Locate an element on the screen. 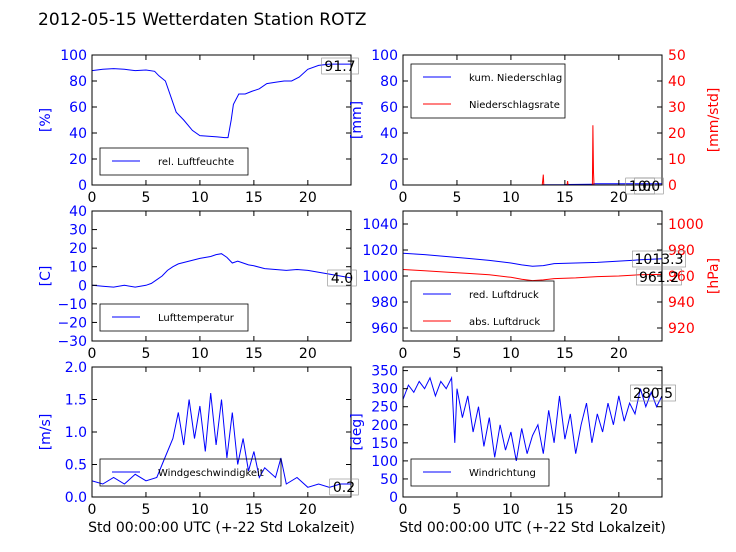 Image resolution: width=736 pixels, height=552 pixels. legend: rel. Luftfeuchte is located at coordinates (174, 161).